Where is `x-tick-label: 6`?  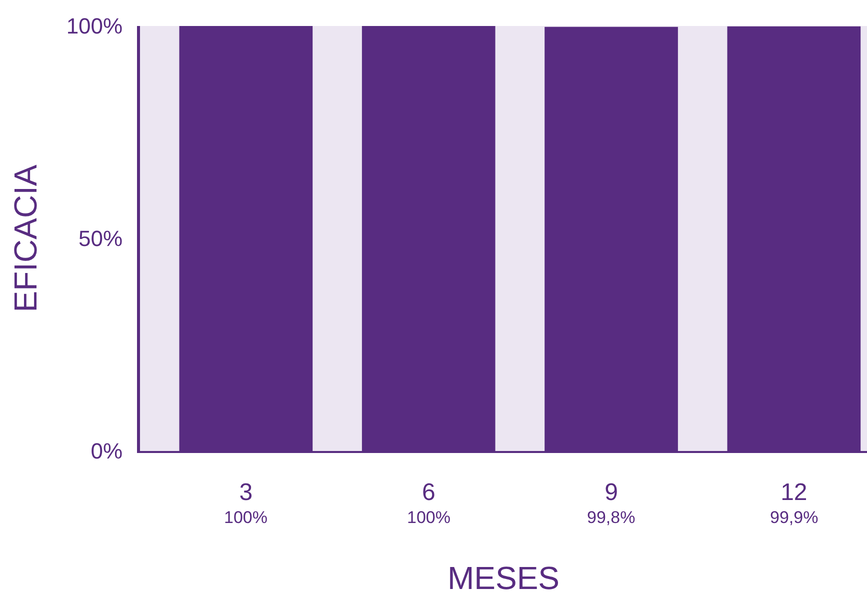 x-tick-label: 6 is located at coordinates (429, 492).